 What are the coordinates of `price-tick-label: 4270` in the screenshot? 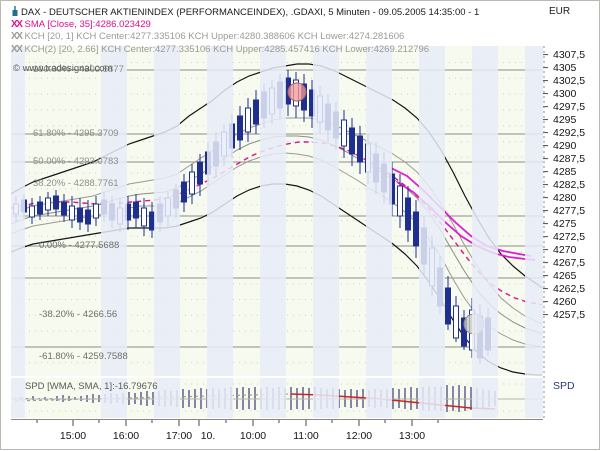 It's located at (565, 249).